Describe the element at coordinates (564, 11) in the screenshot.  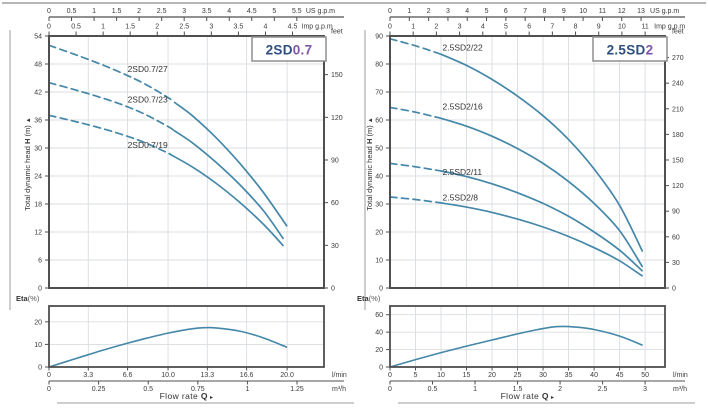
I see `tick-label-us-gpm: 9` at that location.